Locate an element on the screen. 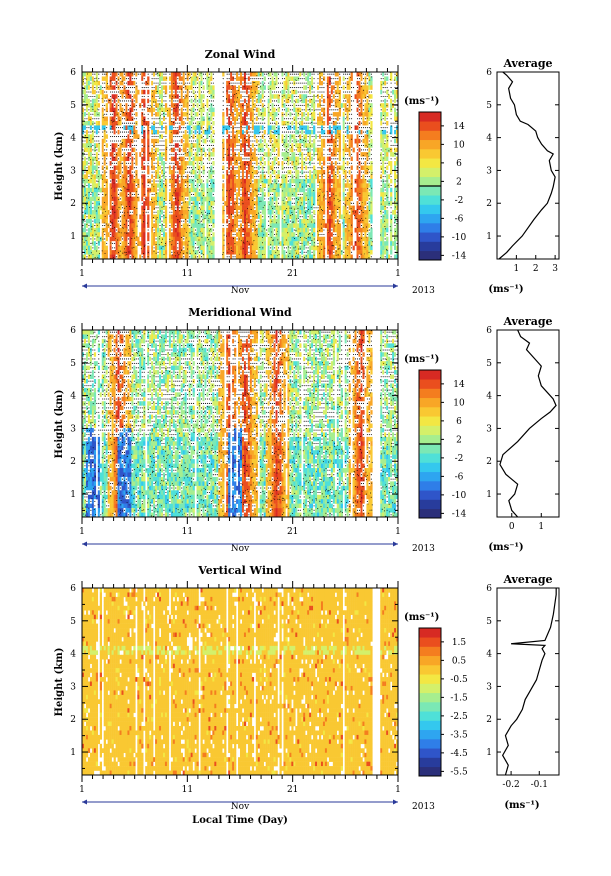 This screenshot has width=611, height=876. panel-title-meridional: Meridional Wind is located at coordinates (240, 312).